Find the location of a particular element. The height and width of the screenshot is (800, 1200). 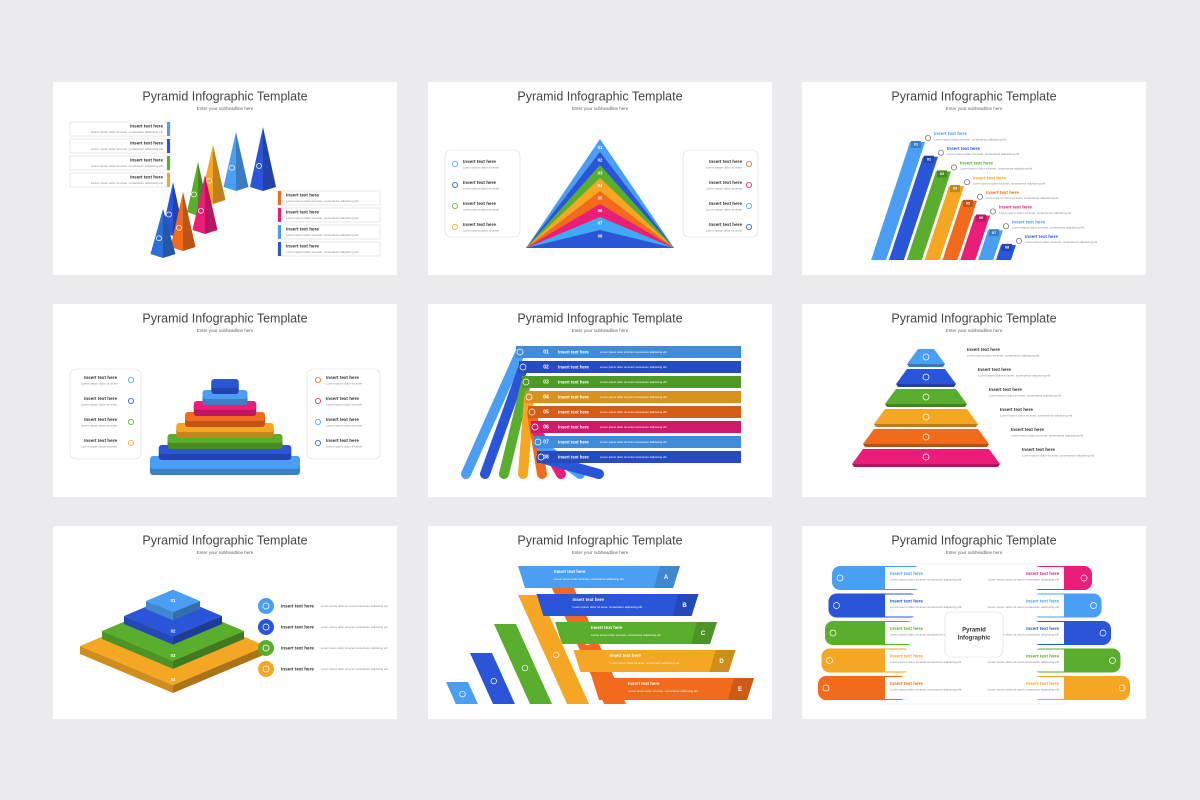

center-box is located at coordinates (974, 634).